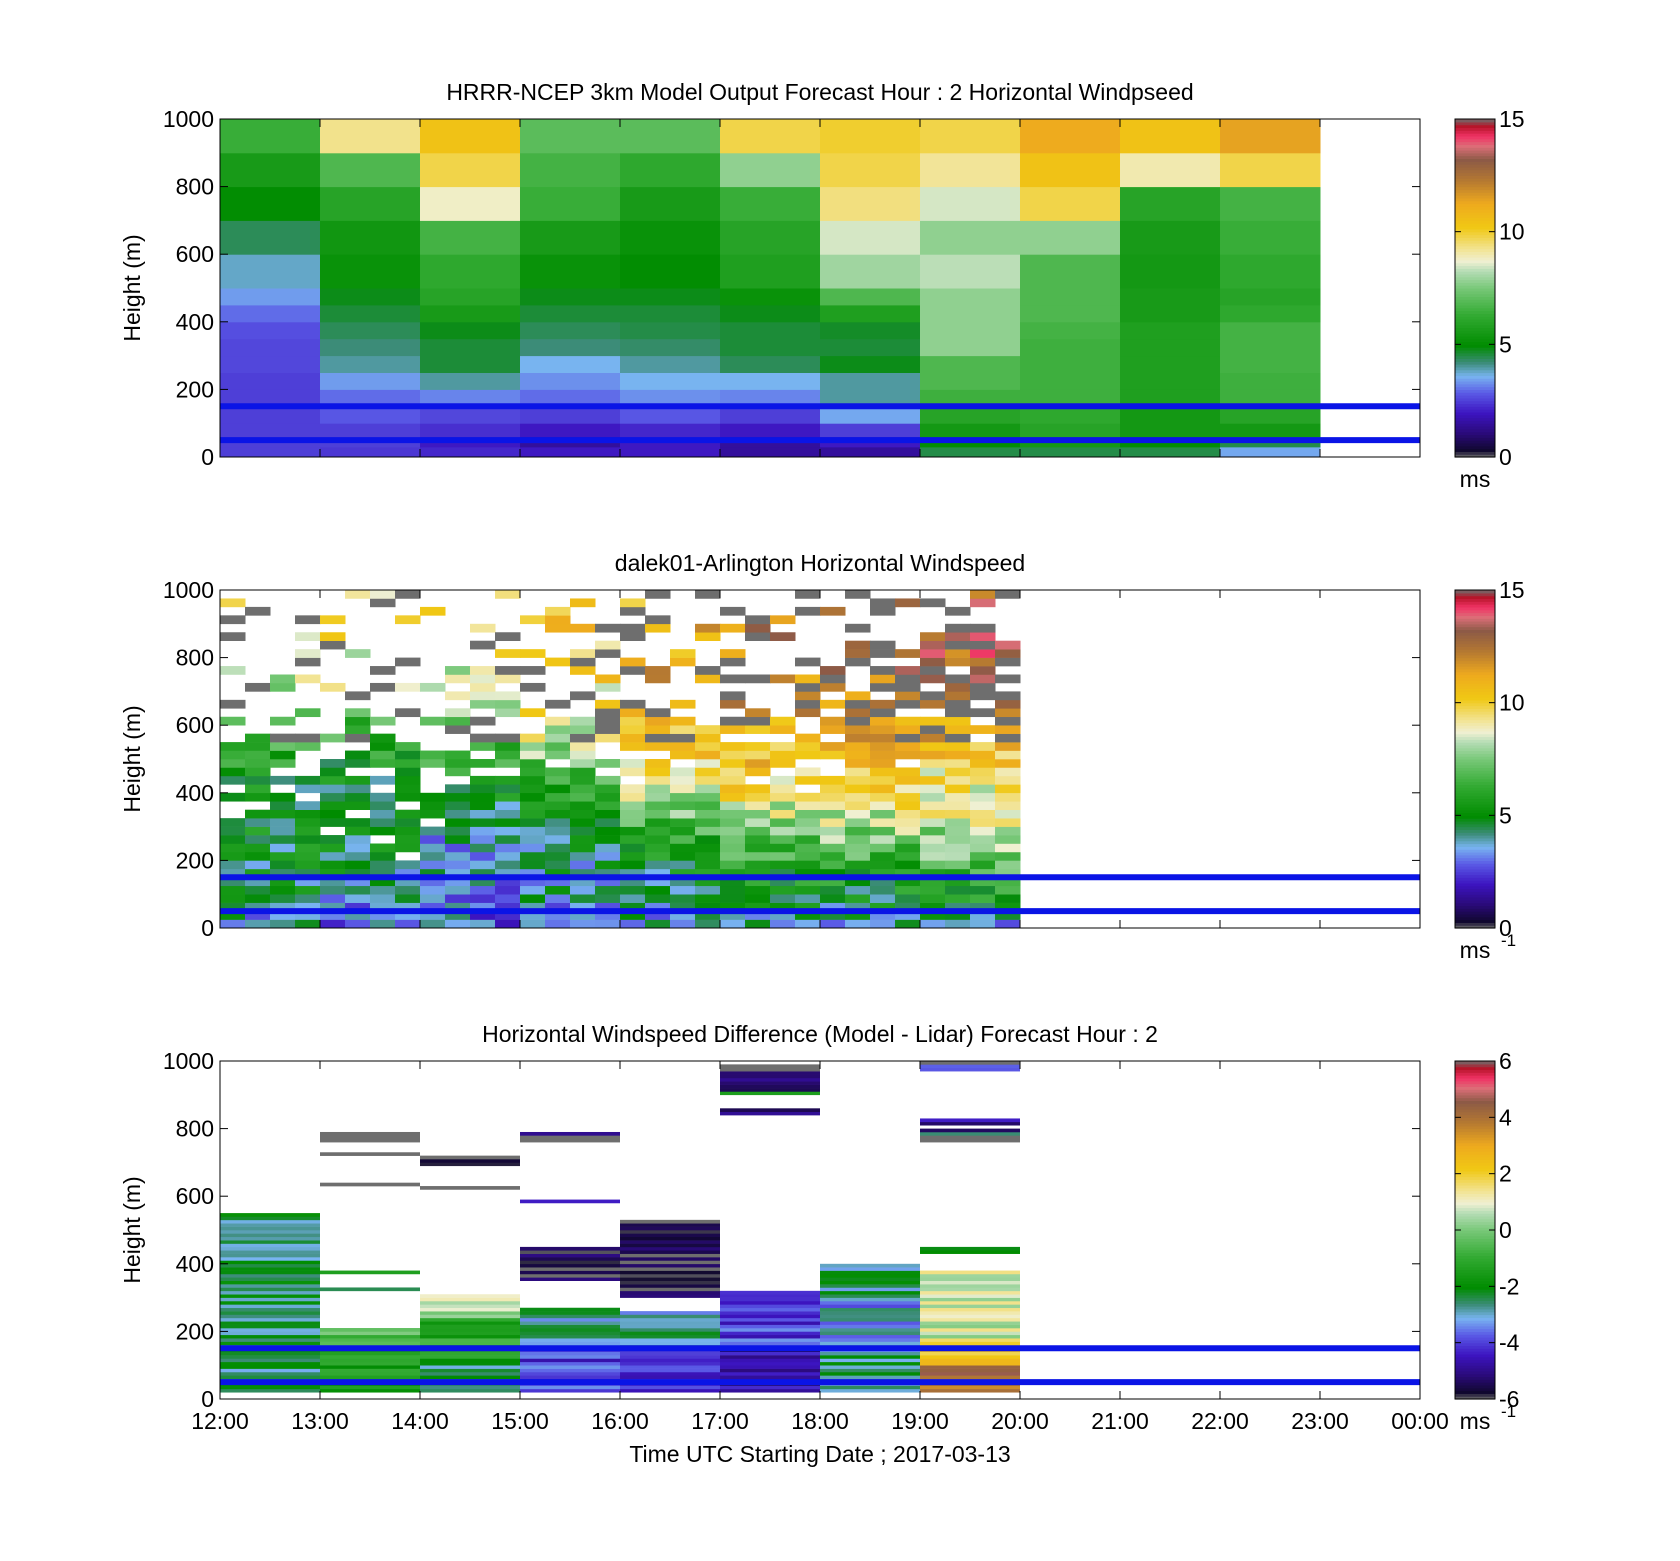 Image resolution: width=1680 pixels, height=1561 pixels. Describe the element at coordinates (195, 658) in the screenshot. I see `y-tick-label: 800` at that location.